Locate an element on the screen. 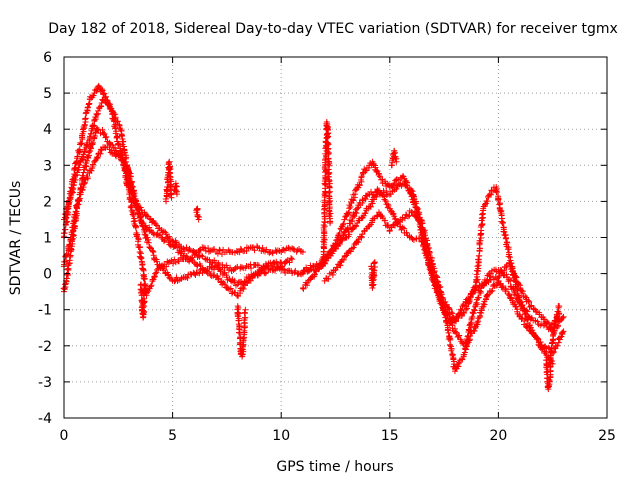 The height and width of the screenshot is (480, 640). x-tick-label: 10 is located at coordinates (281, 436).